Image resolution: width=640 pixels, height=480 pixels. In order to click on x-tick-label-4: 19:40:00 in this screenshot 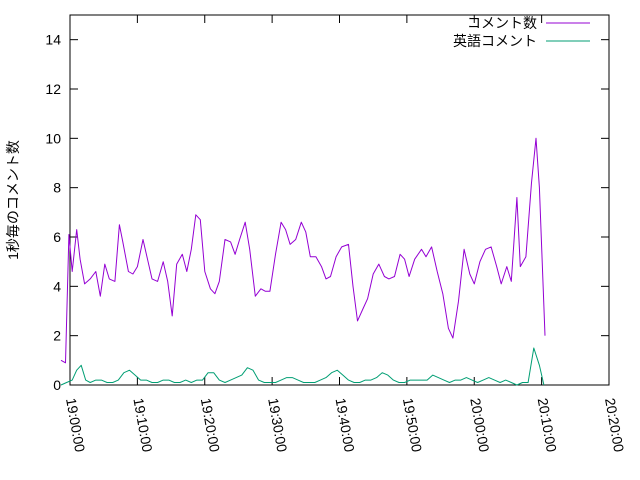, I will do `click(345, 425)`.